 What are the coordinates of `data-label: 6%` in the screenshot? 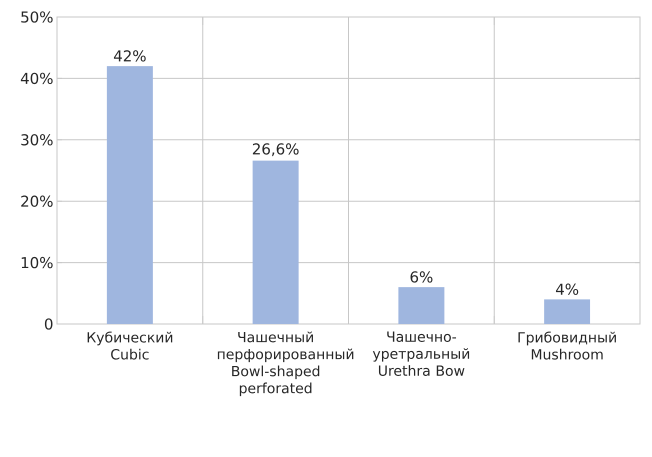 It's located at (421, 277).